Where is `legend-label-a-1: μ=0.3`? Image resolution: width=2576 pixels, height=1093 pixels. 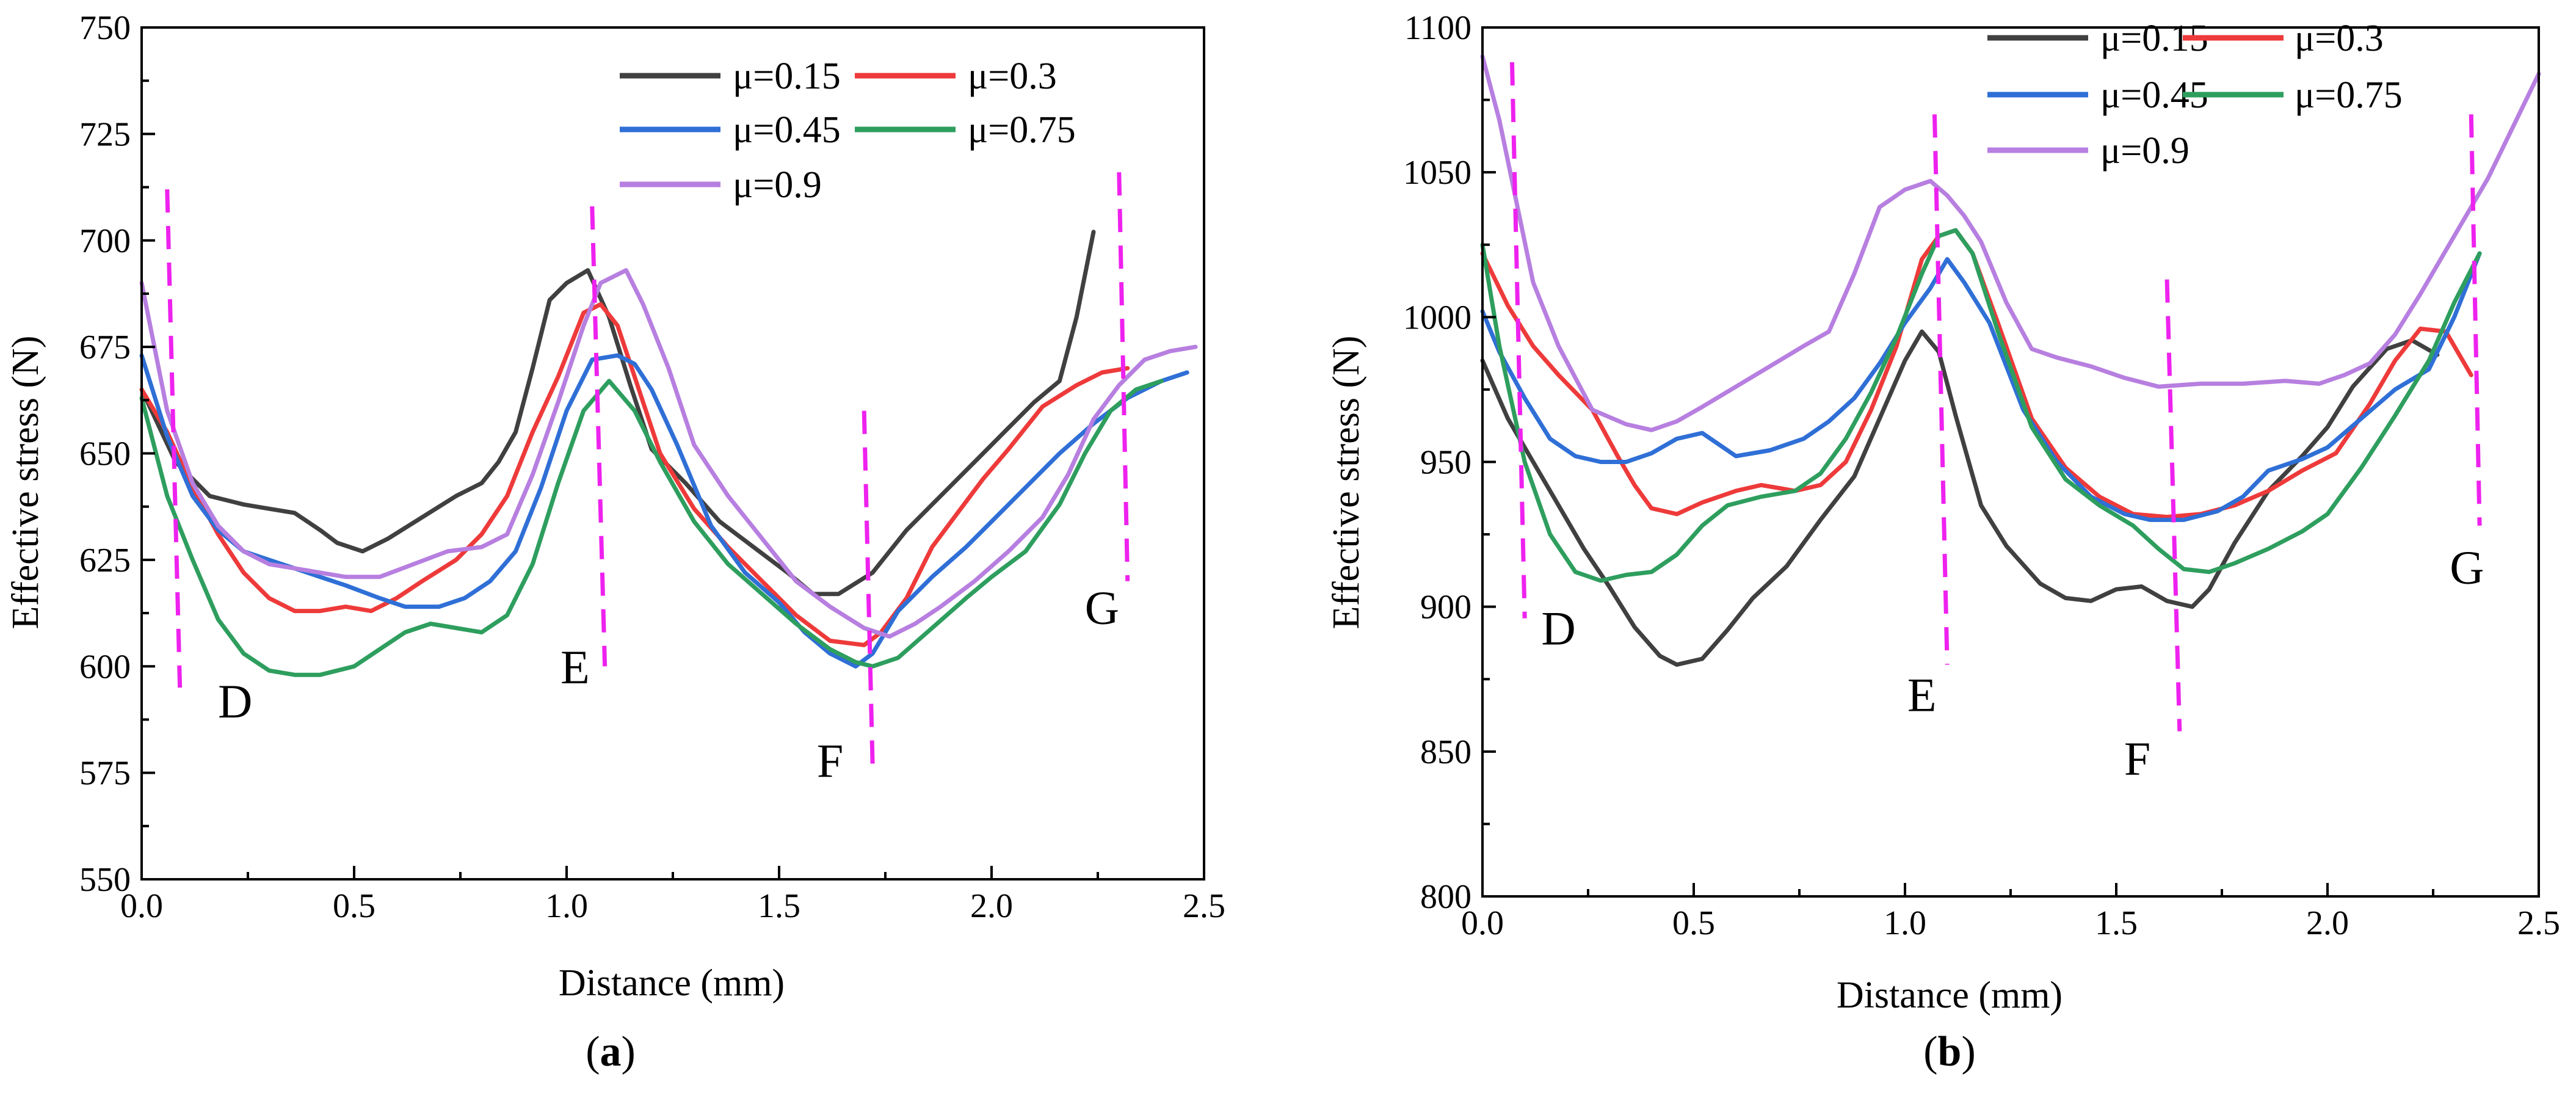
legend-label-a-1: μ=0.3 is located at coordinates (1012, 76).